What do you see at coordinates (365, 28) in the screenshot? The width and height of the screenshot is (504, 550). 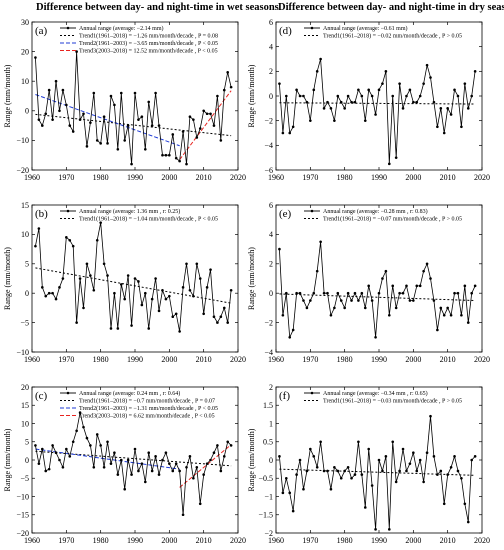 I see `legend-entry: Annual range (average: −0.61 mm)` at bounding box center [365, 28].